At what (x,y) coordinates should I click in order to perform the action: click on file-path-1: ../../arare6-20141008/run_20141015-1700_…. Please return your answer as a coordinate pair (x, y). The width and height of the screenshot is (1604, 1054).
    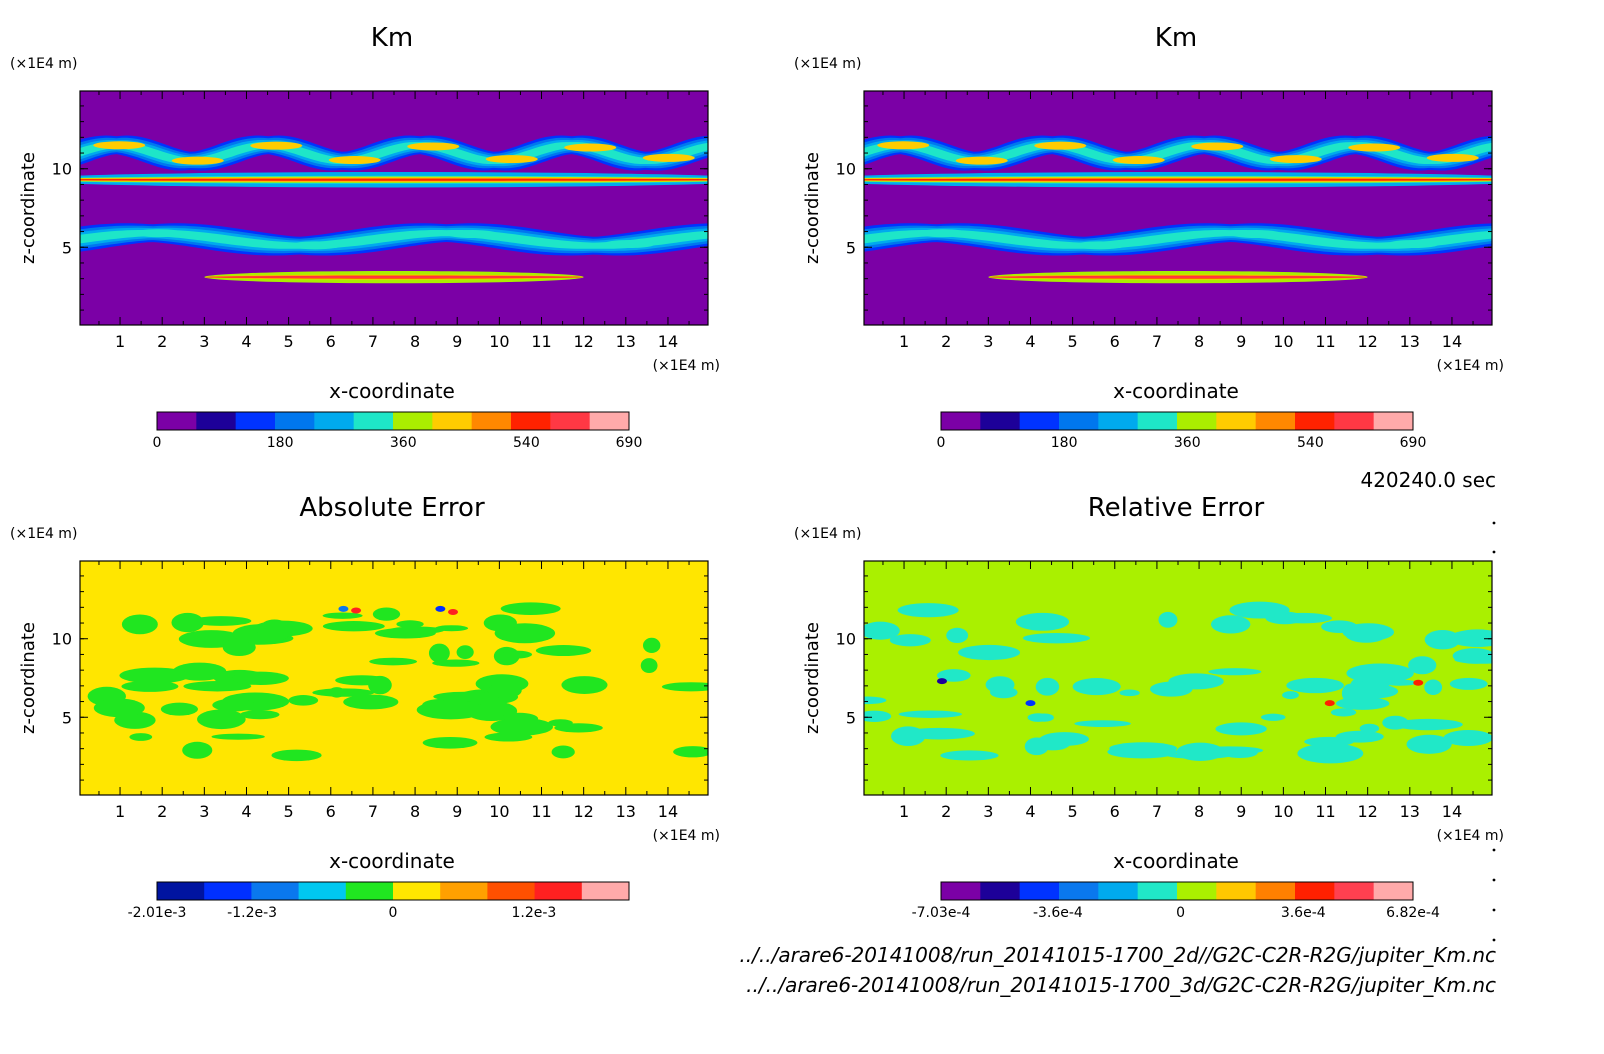
    Looking at the image, I should click on (1117, 955).